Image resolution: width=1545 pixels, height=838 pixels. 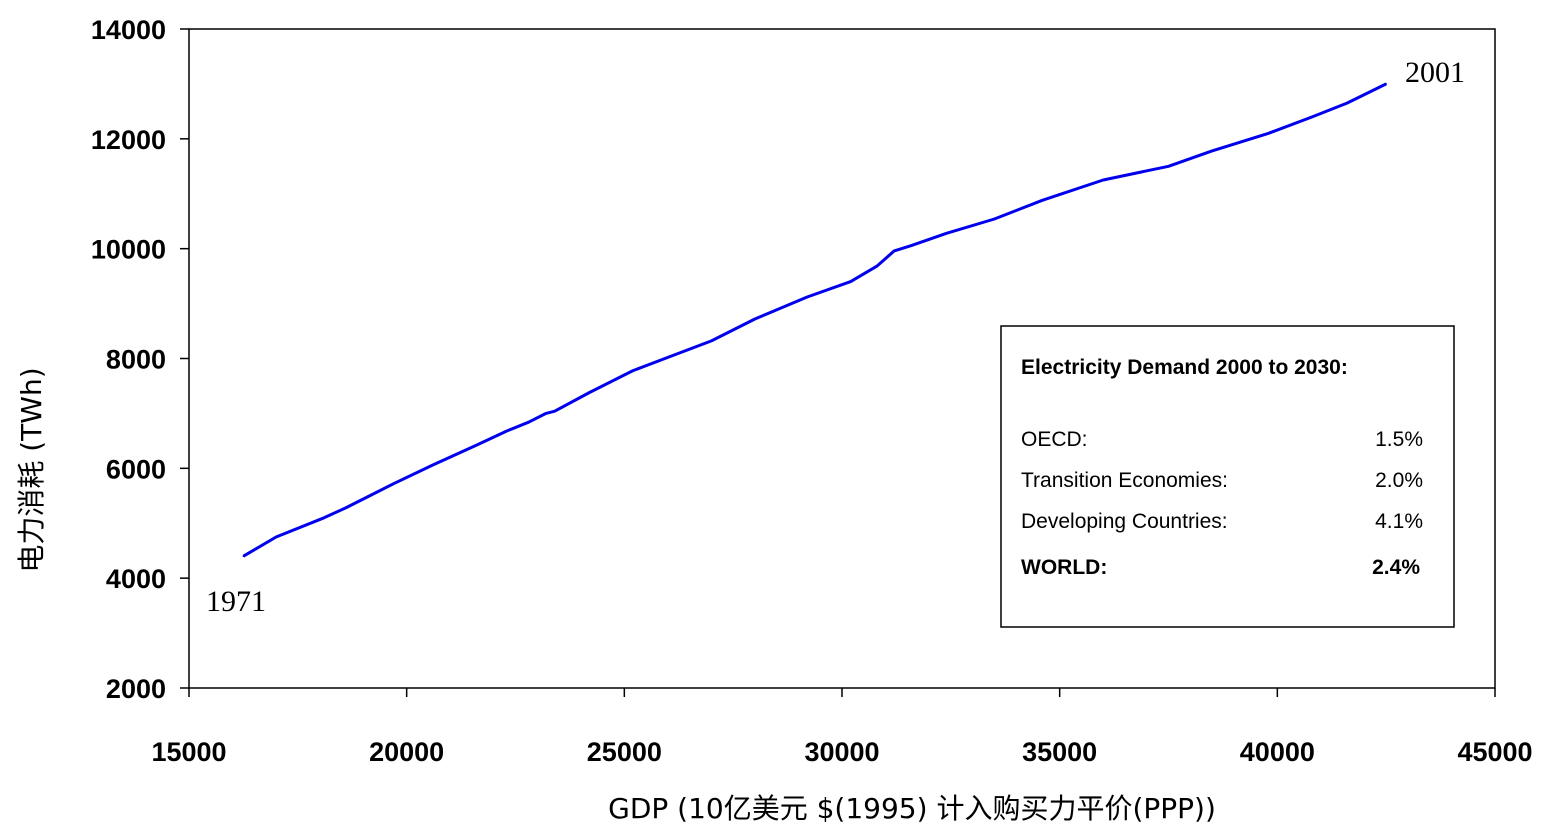 I want to click on y-tick-label: 6000, so click(x=136, y=469).